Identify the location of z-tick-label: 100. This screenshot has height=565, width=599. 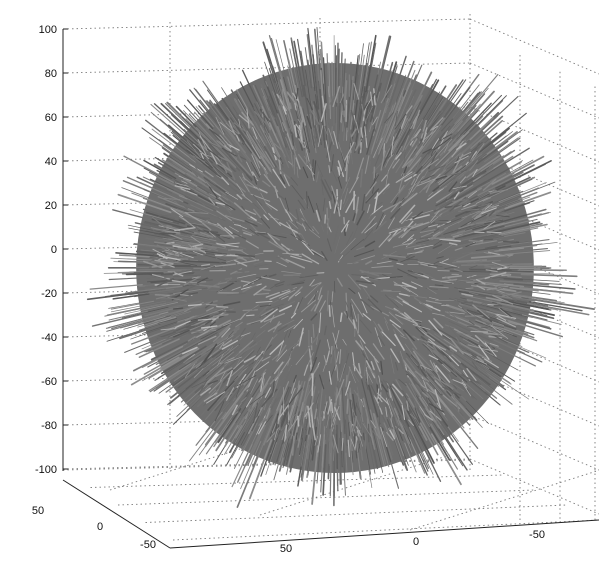
(48, 30).